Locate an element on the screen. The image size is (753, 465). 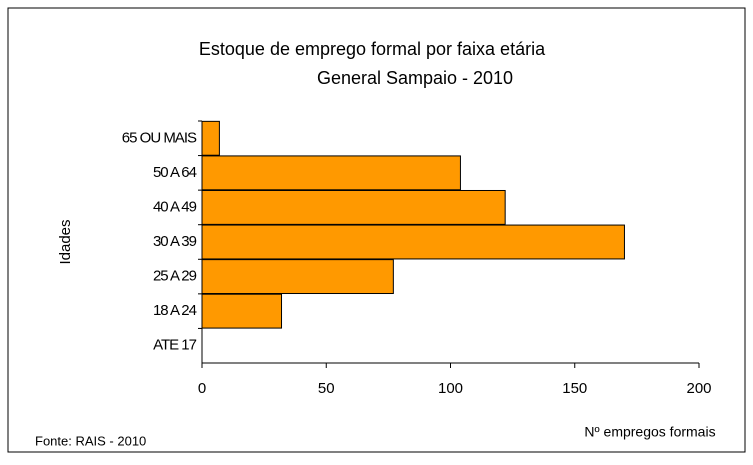
y-tick-label: 40 A 49 is located at coordinates (175, 206).